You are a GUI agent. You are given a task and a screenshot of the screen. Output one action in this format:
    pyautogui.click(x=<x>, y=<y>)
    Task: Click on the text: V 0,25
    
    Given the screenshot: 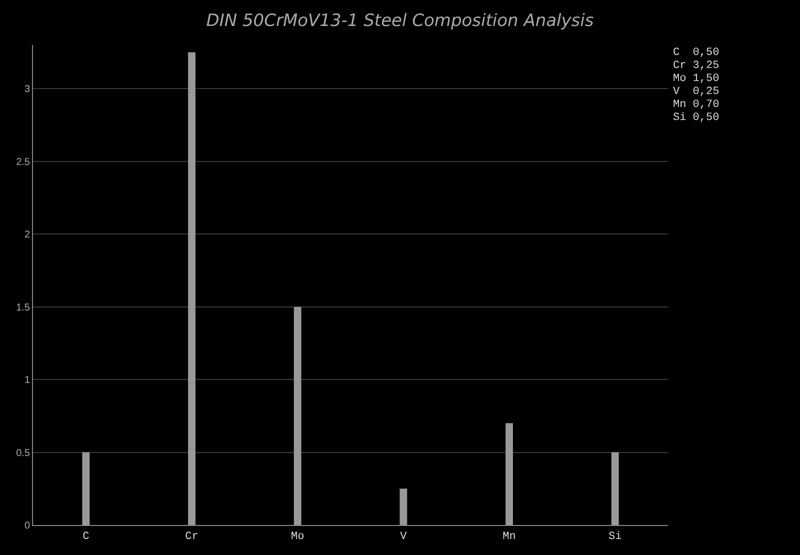 What is the action you would take?
    pyautogui.click(x=696, y=92)
    